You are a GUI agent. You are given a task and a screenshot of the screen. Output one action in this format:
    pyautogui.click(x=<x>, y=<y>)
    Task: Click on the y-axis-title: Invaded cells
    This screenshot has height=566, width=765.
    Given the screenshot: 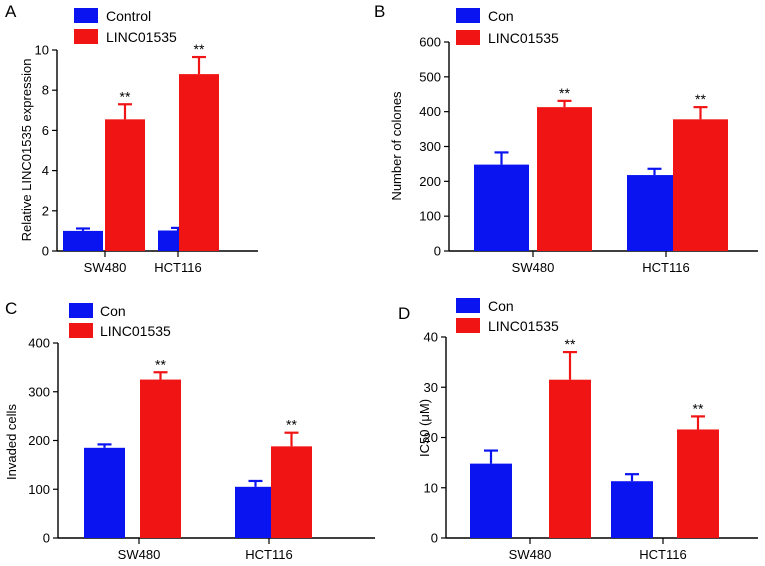 What is the action you would take?
    pyautogui.click(x=11, y=442)
    